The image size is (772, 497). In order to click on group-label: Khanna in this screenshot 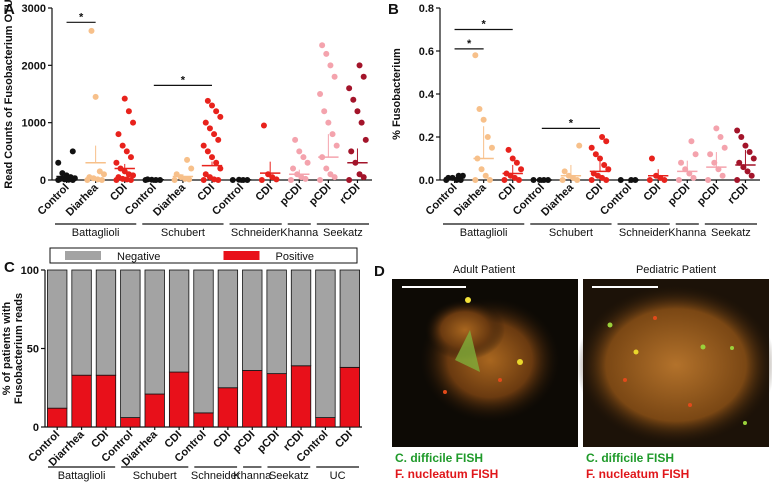, I will do `click(687, 233)`.